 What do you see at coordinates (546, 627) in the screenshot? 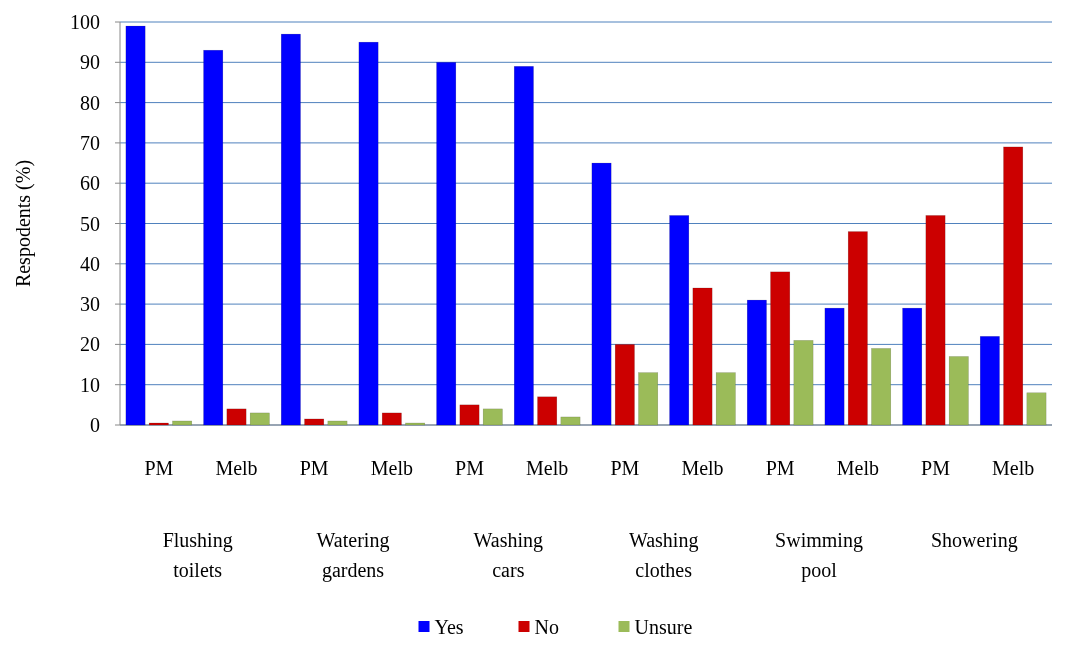
I see `legend-label: No` at bounding box center [546, 627].